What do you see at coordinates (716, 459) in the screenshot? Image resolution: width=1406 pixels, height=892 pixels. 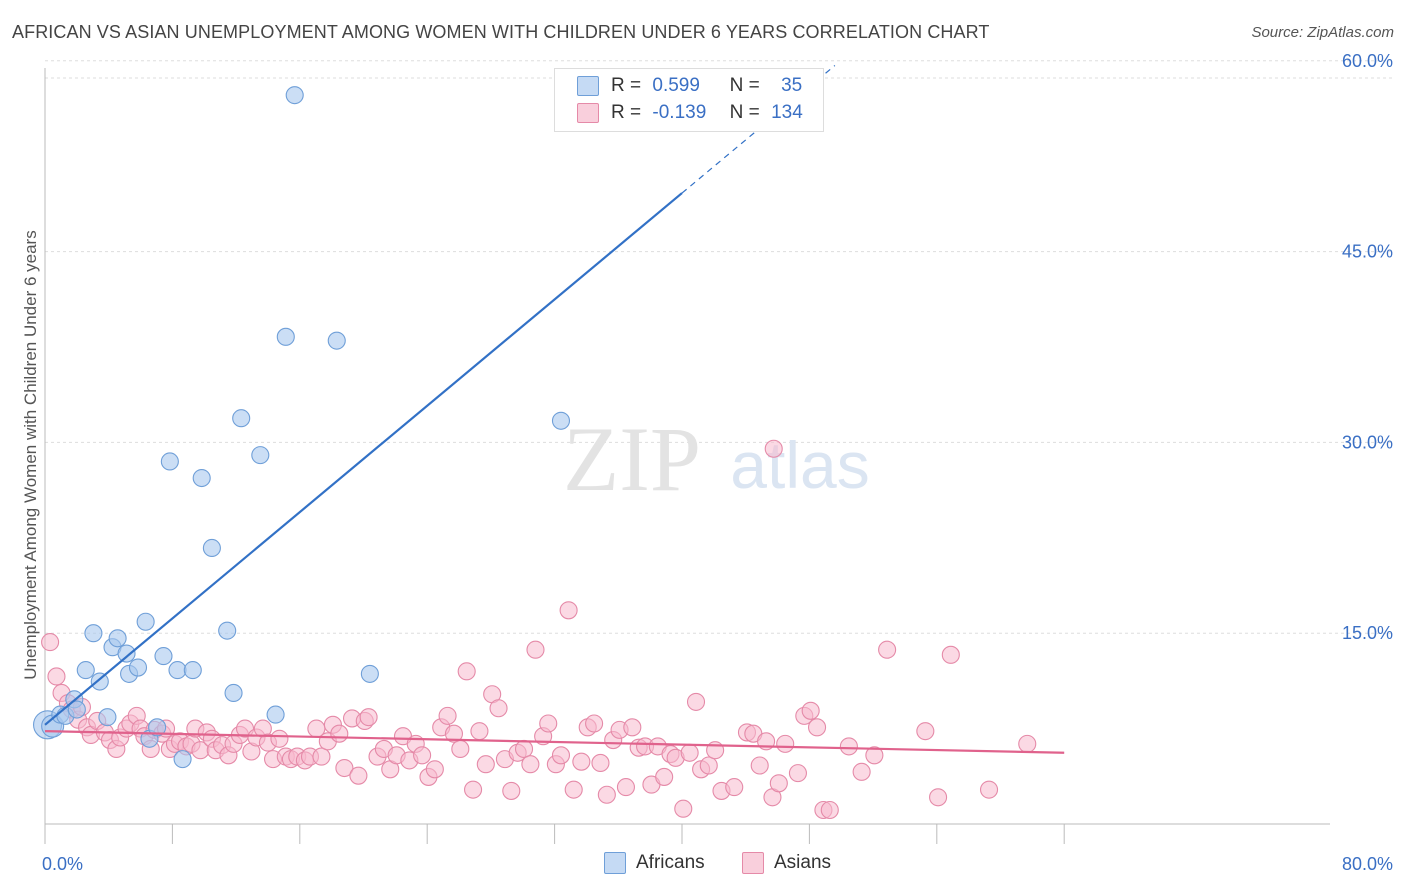 I see `watermark: ZIP atlas` at bounding box center [716, 459].